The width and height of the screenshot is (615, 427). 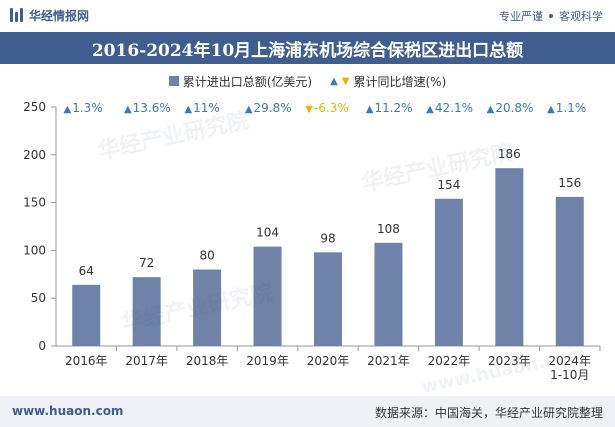 What do you see at coordinates (38, 298) in the screenshot?
I see `y-tick-label: 50` at bounding box center [38, 298].